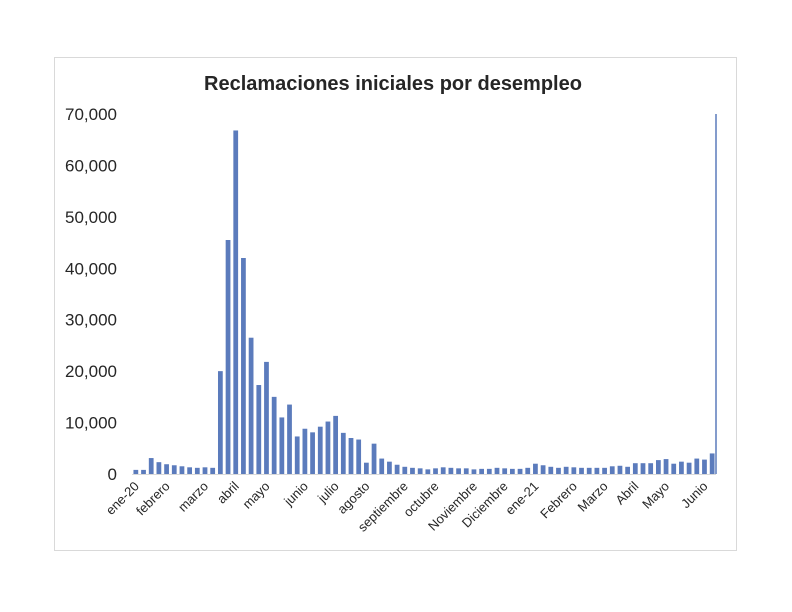  Describe the element at coordinates (228, 492) in the screenshot. I see `x-tick-label: abril` at that location.